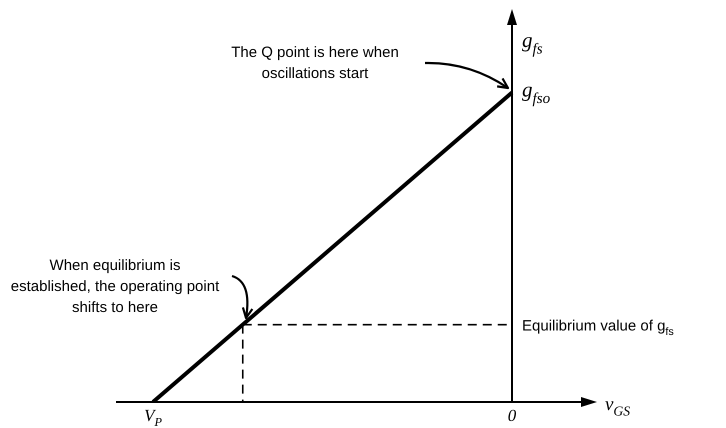 This screenshot has height=428, width=726. What do you see at coordinates (512, 415) in the screenshot?
I see `x-tick-label: 0` at bounding box center [512, 415].